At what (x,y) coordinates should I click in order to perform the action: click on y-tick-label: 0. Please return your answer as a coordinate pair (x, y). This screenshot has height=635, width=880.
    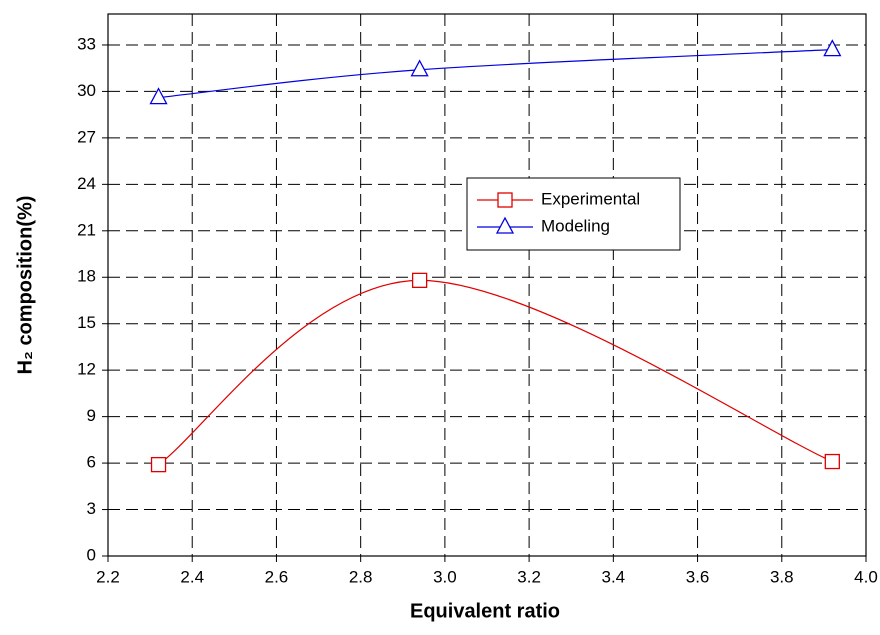
    Looking at the image, I should click on (91, 554).